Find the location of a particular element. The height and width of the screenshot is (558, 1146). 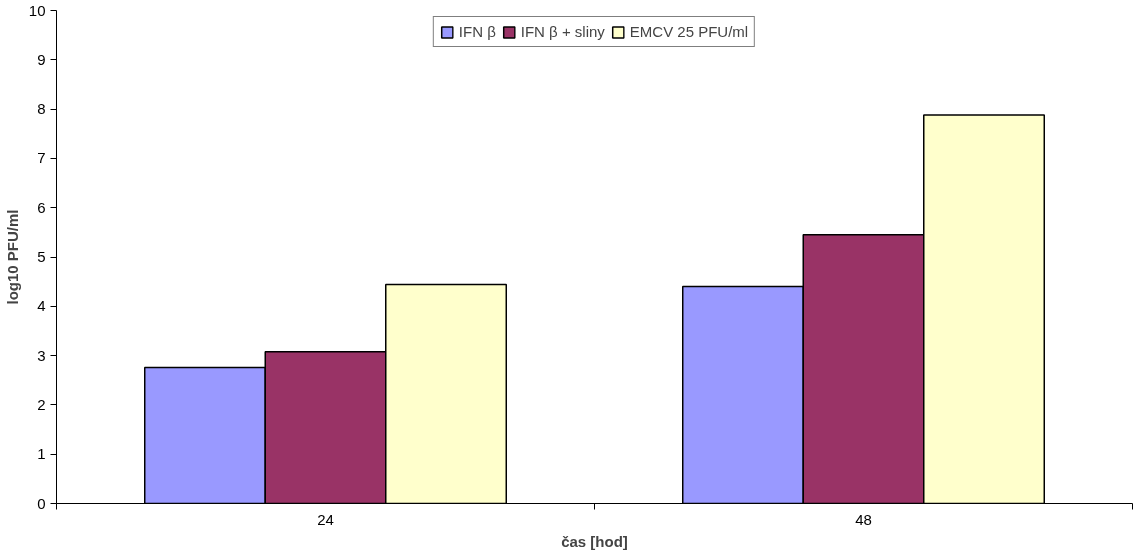

x-tick-label: 24 is located at coordinates (325, 519).